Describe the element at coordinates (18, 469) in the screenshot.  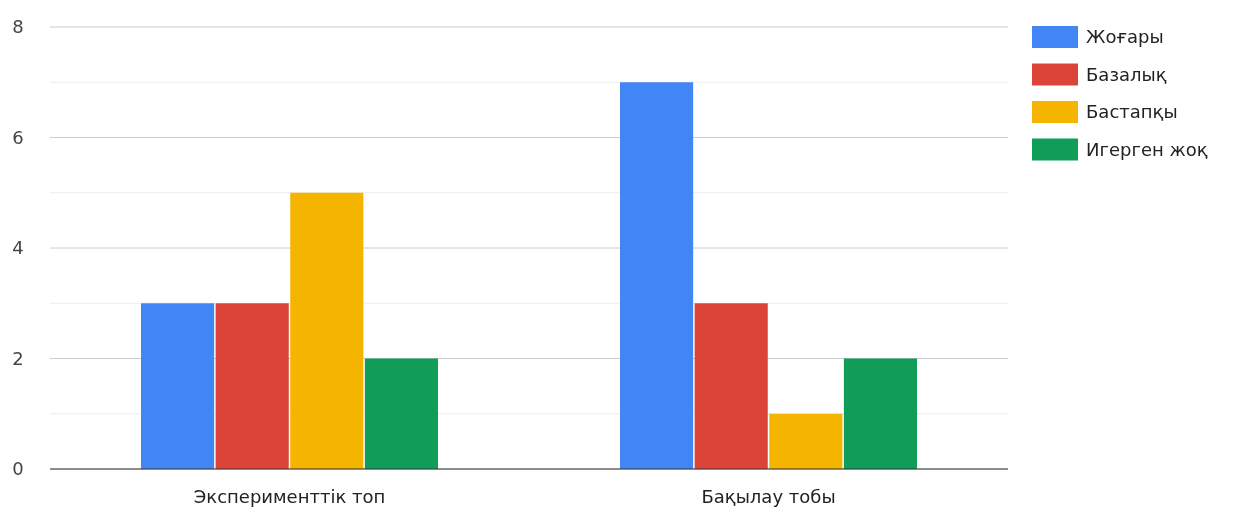
I see `y-tick-label: 0` at that location.